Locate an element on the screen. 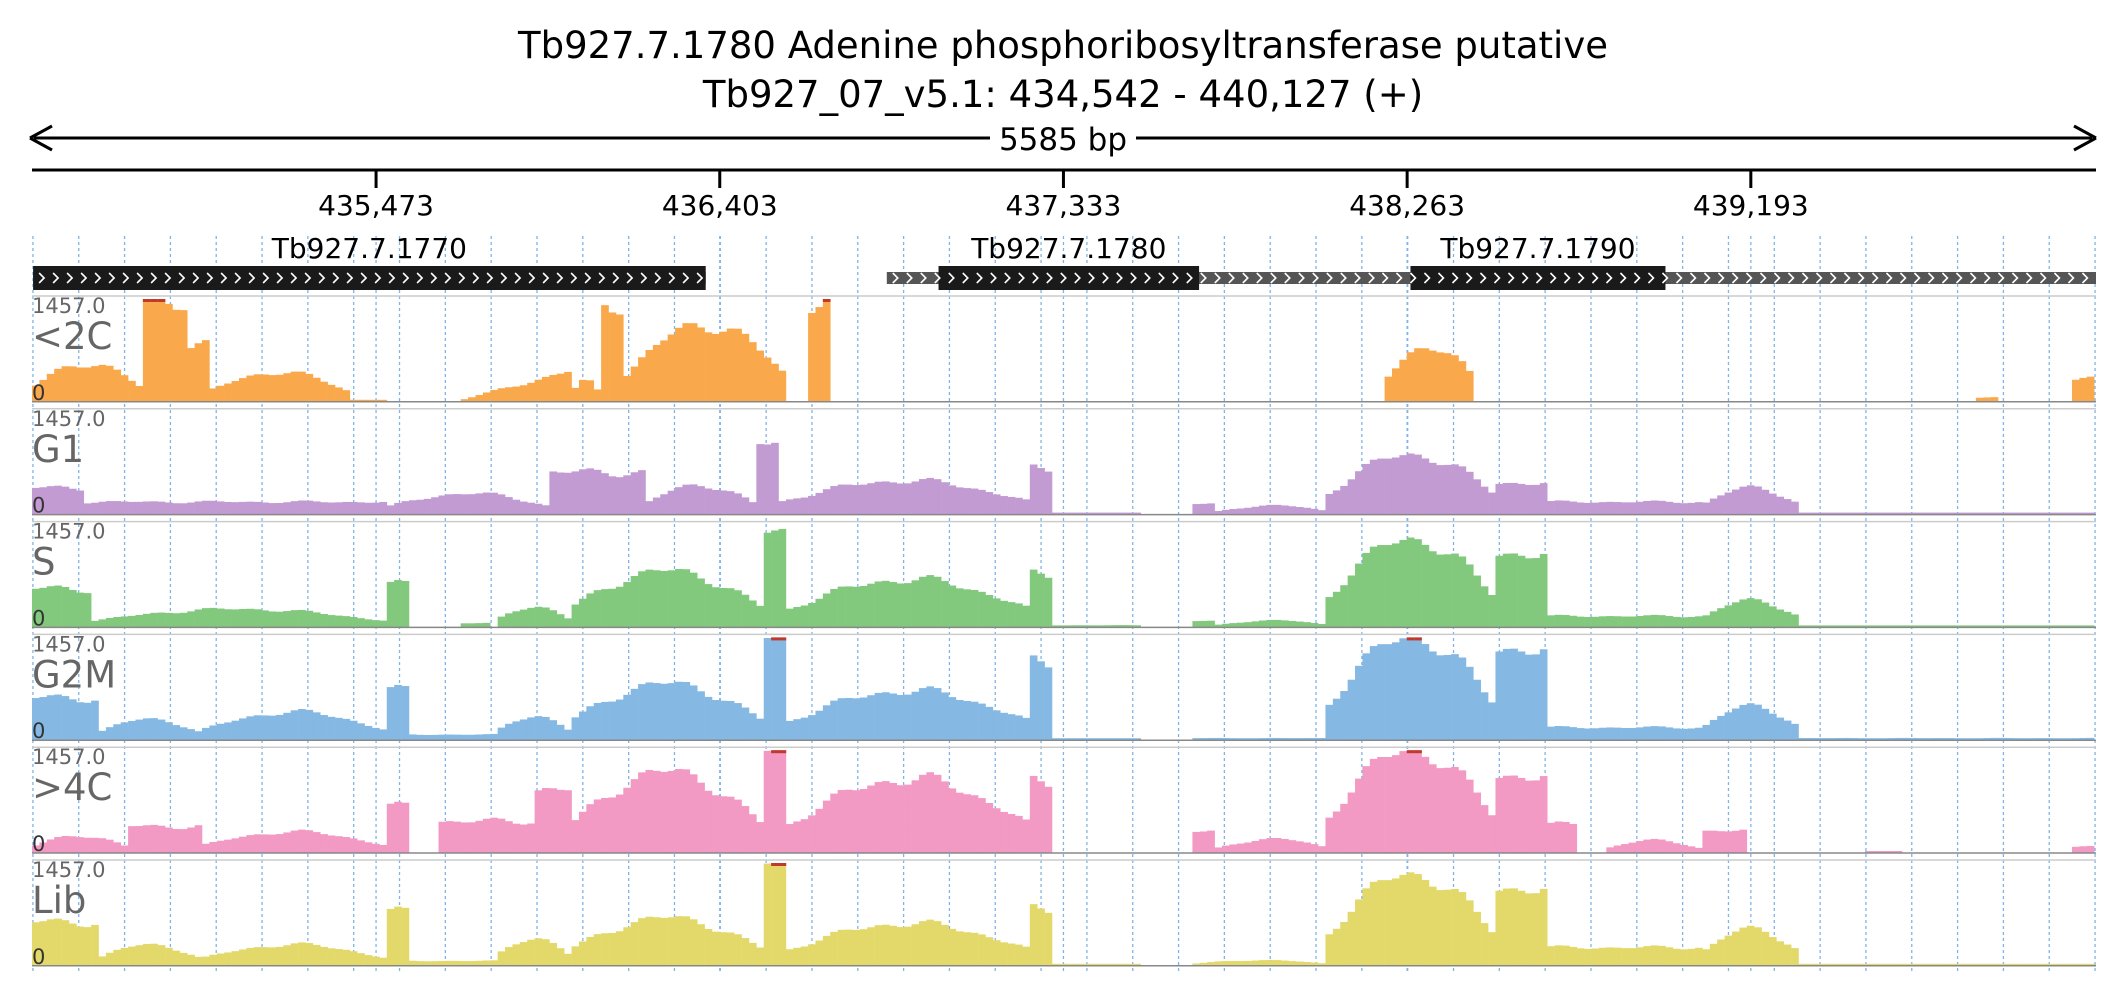 The width and height of the screenshot is (2126, 1000). y-min-label: 0 is located at coordinates (38, 393).